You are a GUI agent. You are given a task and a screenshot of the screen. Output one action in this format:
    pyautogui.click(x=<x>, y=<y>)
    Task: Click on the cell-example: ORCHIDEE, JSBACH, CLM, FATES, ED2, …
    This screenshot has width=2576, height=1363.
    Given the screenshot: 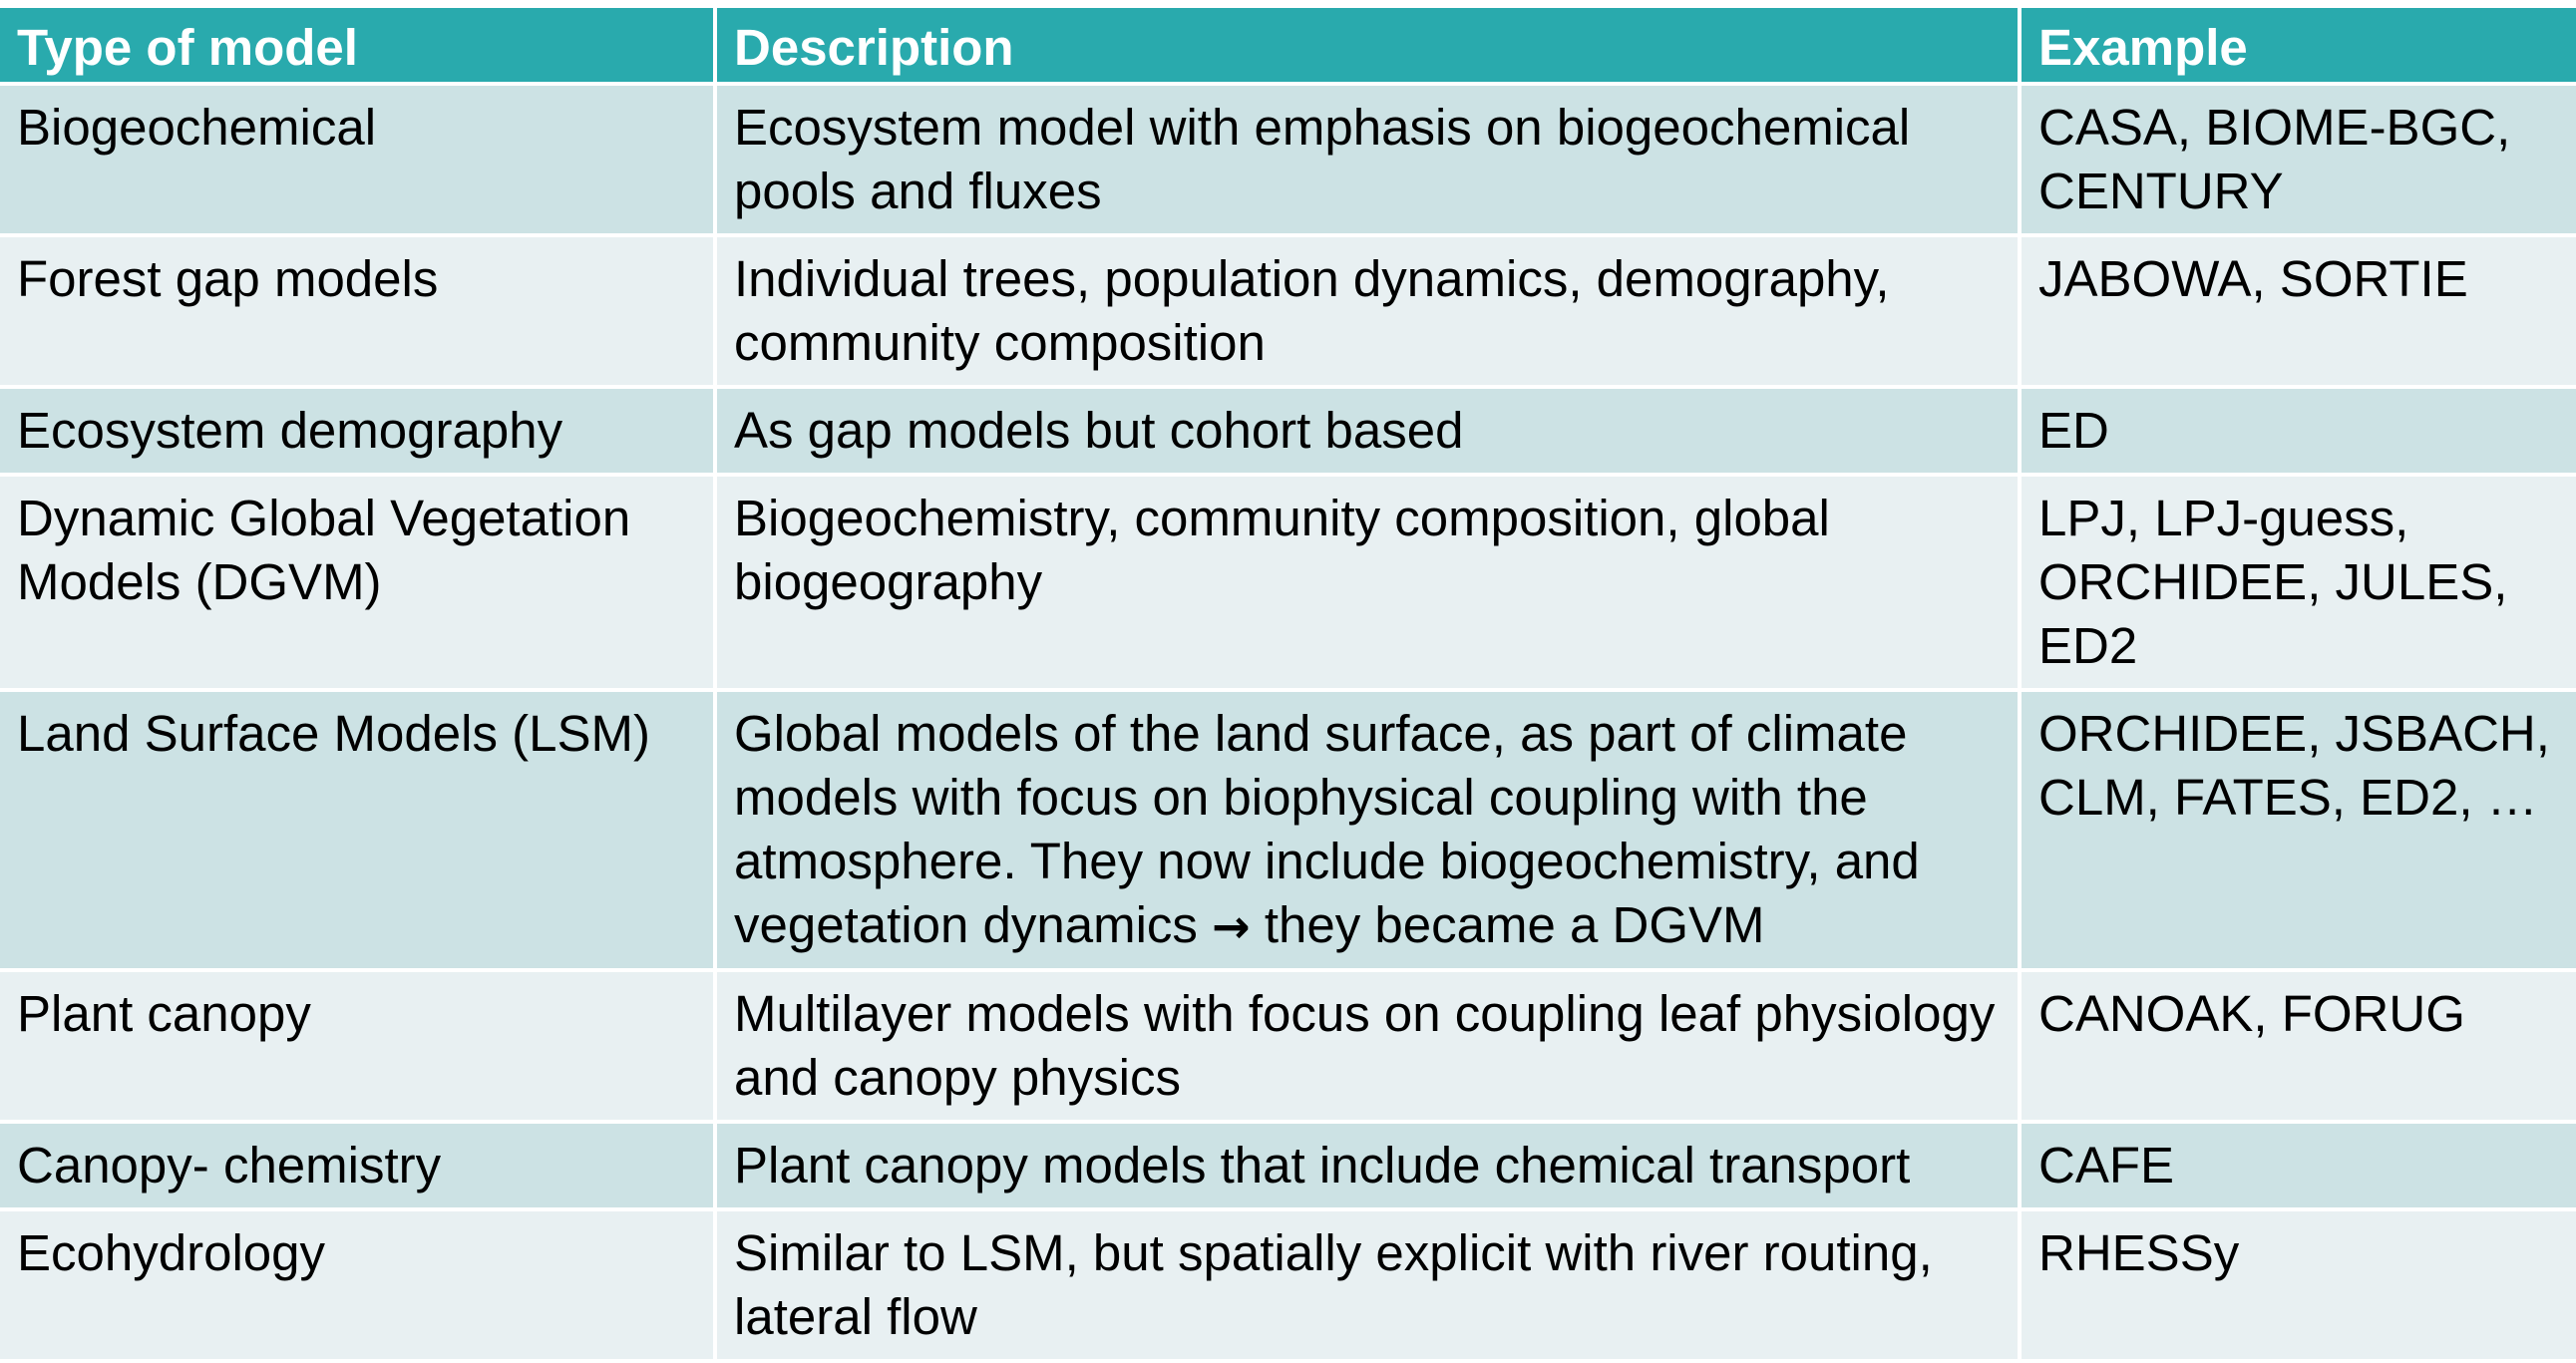 What is the action you would take?
    pyautogui.click(x=2298, y=831)
    